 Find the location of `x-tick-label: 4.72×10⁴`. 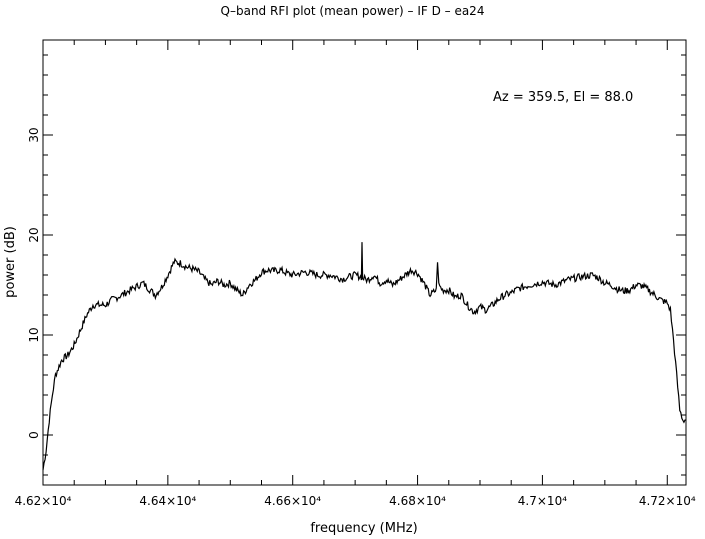

x-tick-label: 4.72×10⁴ is located at coordinates (667, 501).